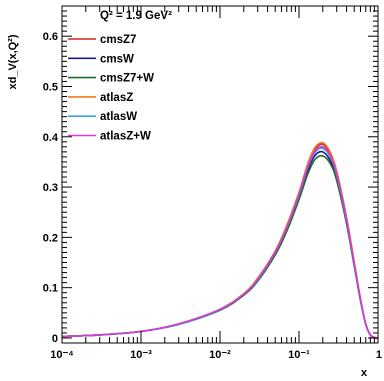 This screenshot has height=381, width=384. What do you see at coordinates (364, 373) in the screenshot?
I see `x-axis-title: x` at bounding box center [364, 373].